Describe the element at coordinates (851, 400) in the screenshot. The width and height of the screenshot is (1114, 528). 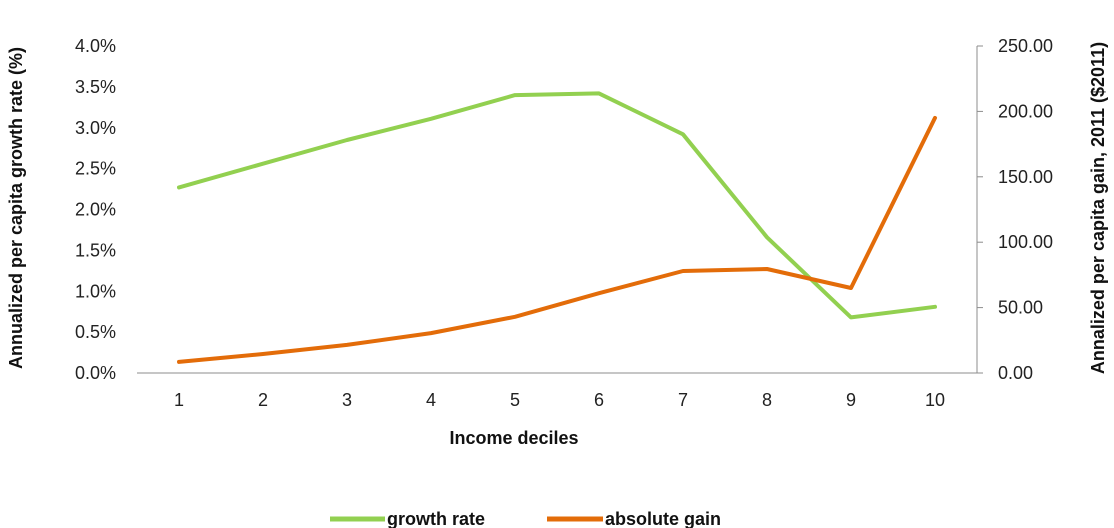
I see `x-tick-label: 9` at that location.